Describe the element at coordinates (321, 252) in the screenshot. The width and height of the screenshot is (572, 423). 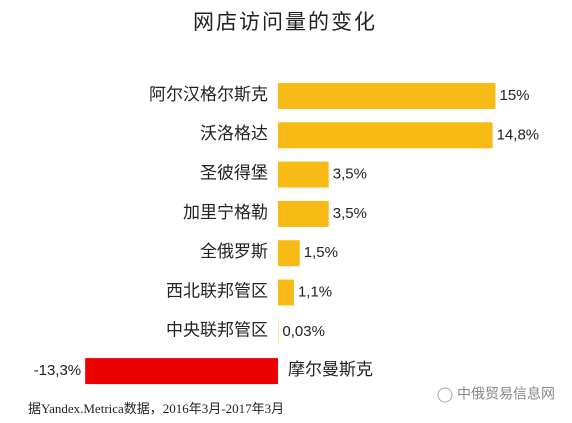
I see `value-label: 1,5%` at that location.